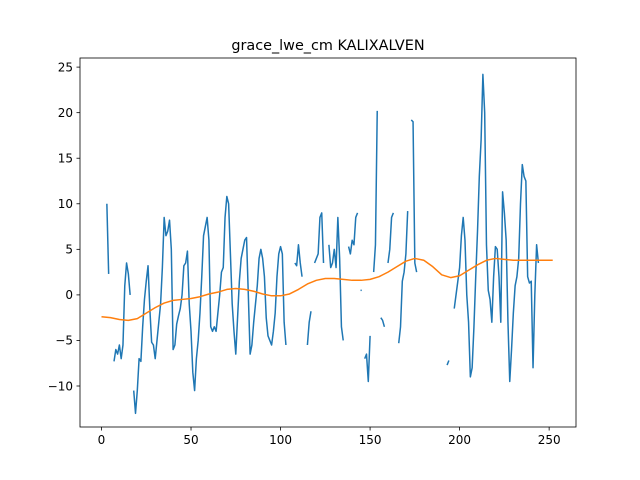 This screenshot has width=640, height=480. What do you see at coordinates (69, 295) in the screenshot?
I see `y-tick-label-0: 0` at bounding box center [69, 295].